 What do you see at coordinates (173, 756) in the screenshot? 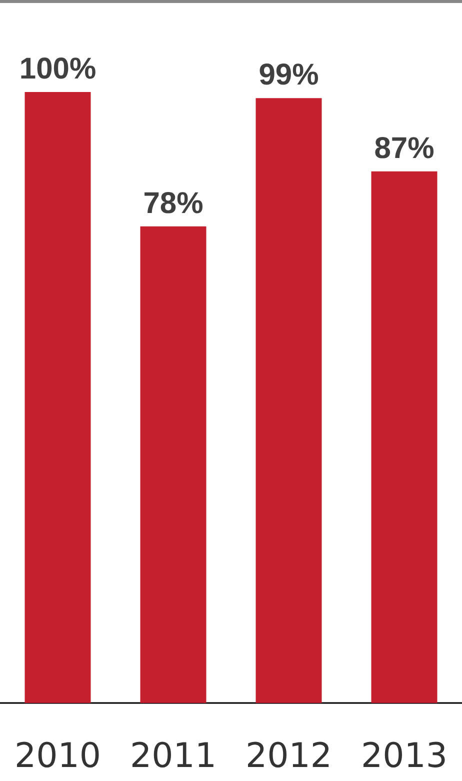
I see `x-tick-label: 2011` at bounding box center [173, 756].